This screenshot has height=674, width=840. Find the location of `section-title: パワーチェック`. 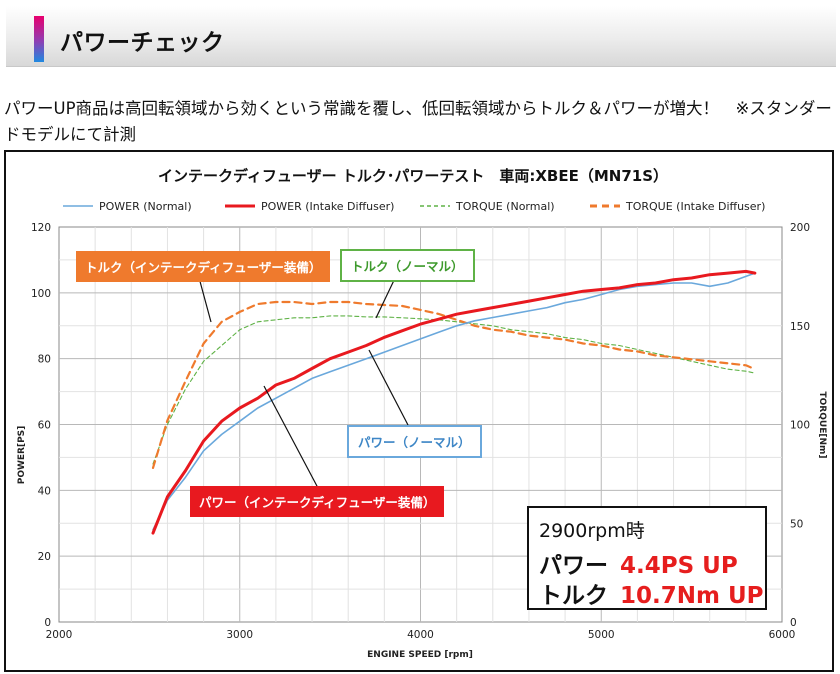

section-title: パワーチェック is located at coordinates (142, 43).